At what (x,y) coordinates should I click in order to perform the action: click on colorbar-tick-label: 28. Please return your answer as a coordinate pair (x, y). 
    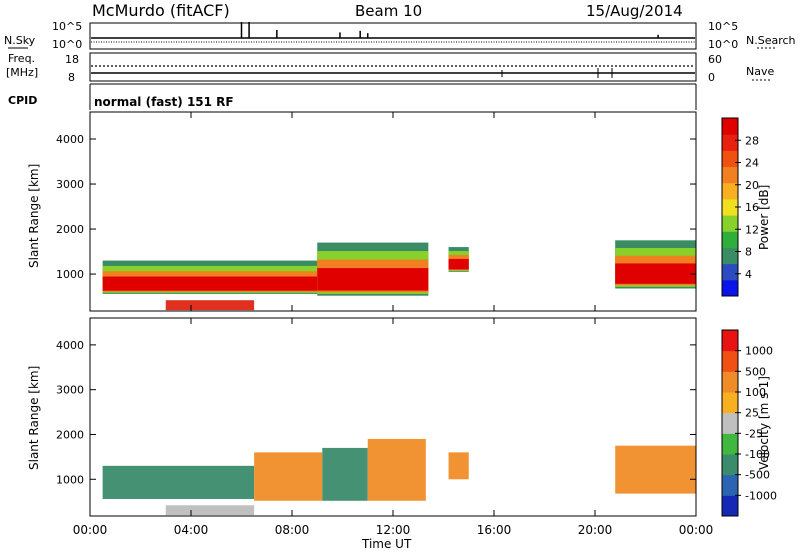
    Looking at the image, I should click on (752, 140).